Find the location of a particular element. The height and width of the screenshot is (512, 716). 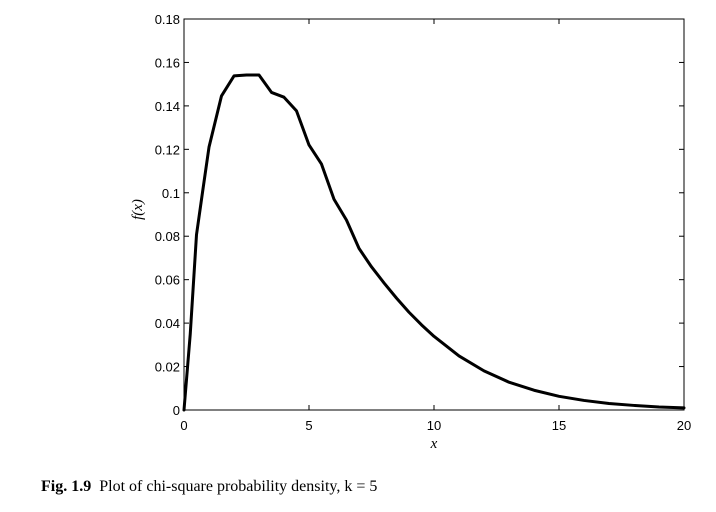

y-tick-label: 0.06 is located at coordinates (167, 280).